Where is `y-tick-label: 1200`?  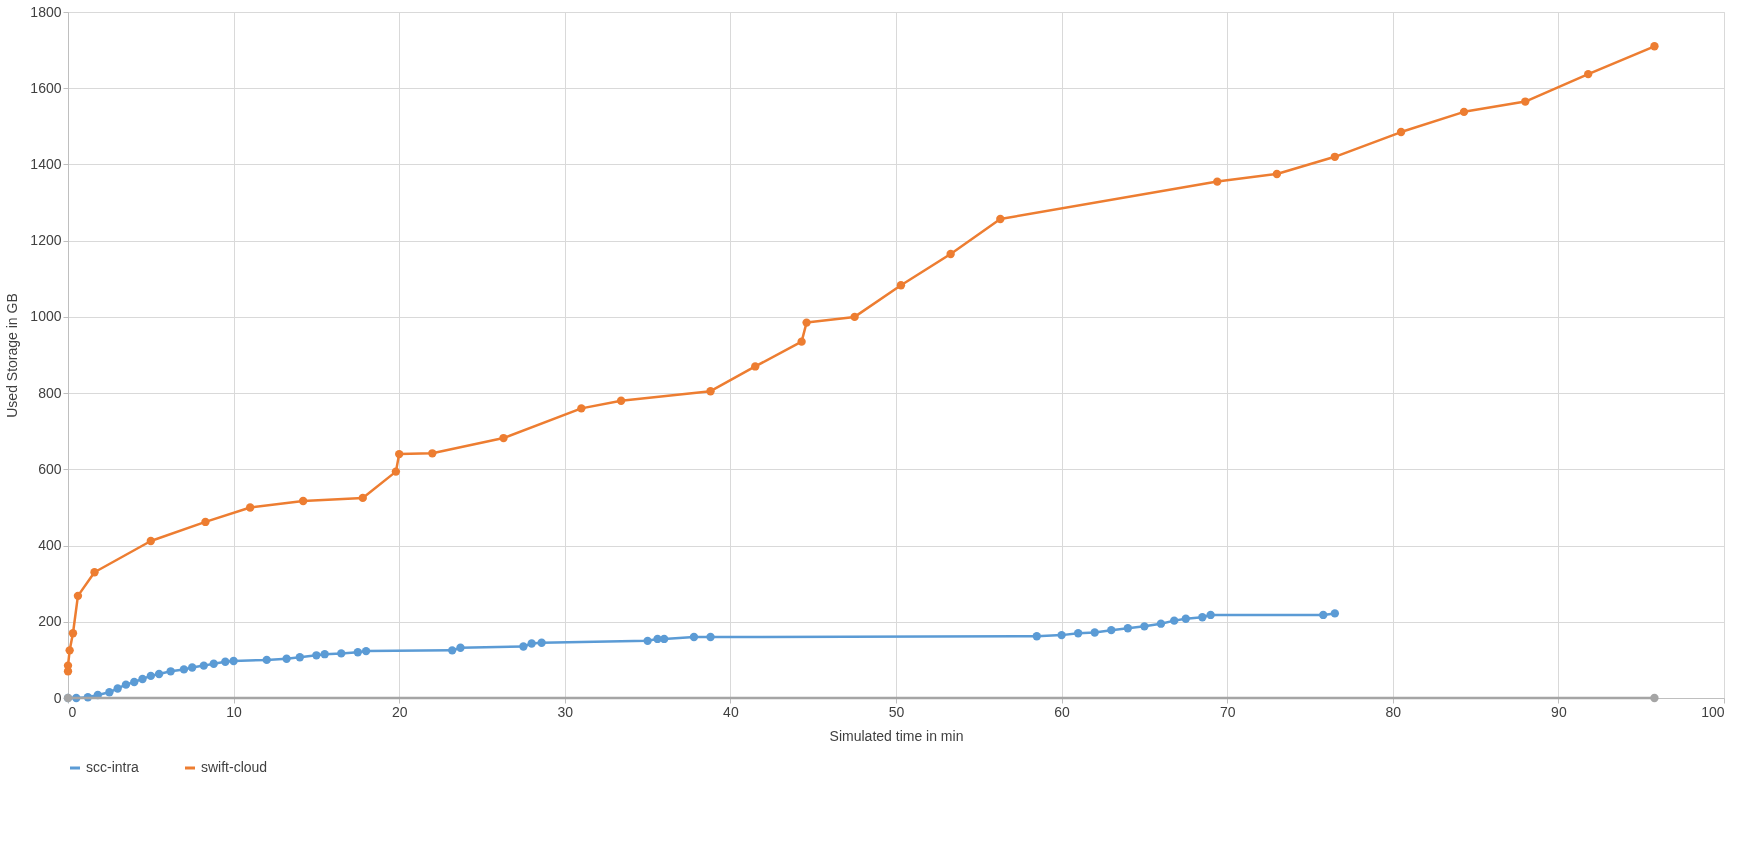 y-tick-label: 1200 is located at coordinates (46, 240).